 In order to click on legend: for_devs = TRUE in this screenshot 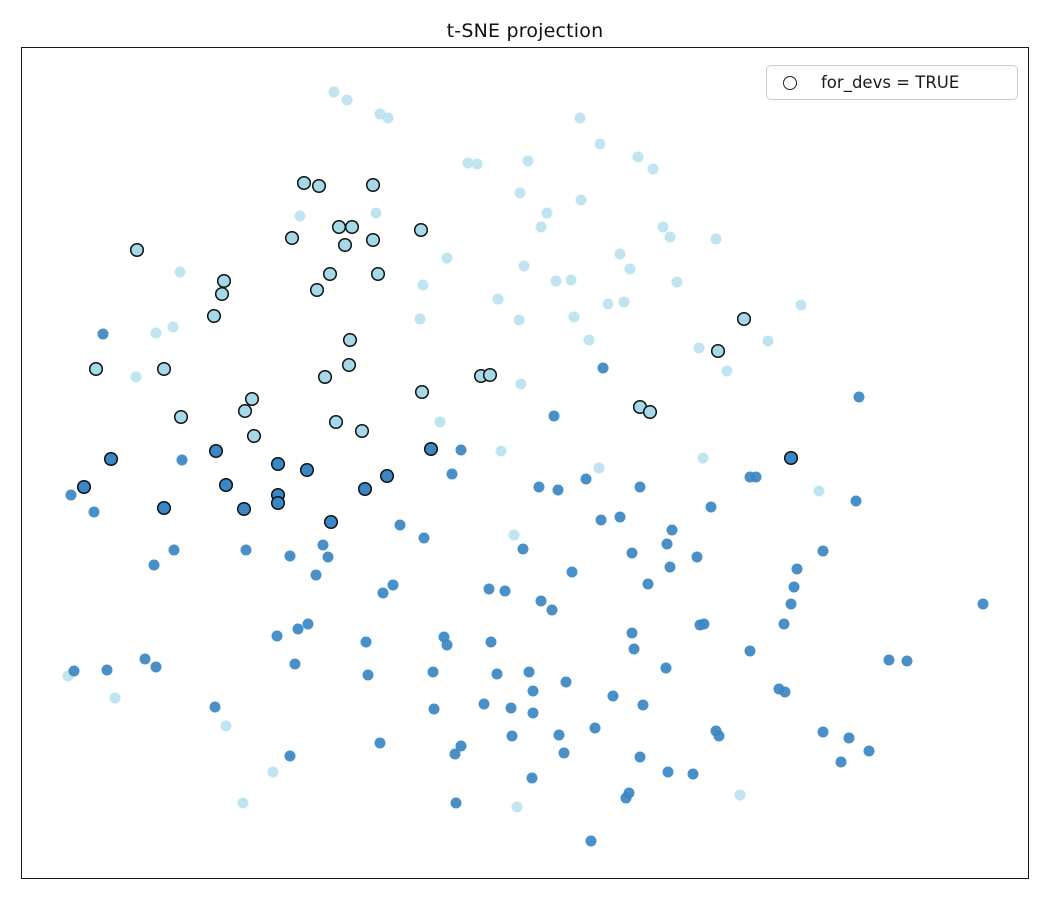, I will do `click(892, 82)`.